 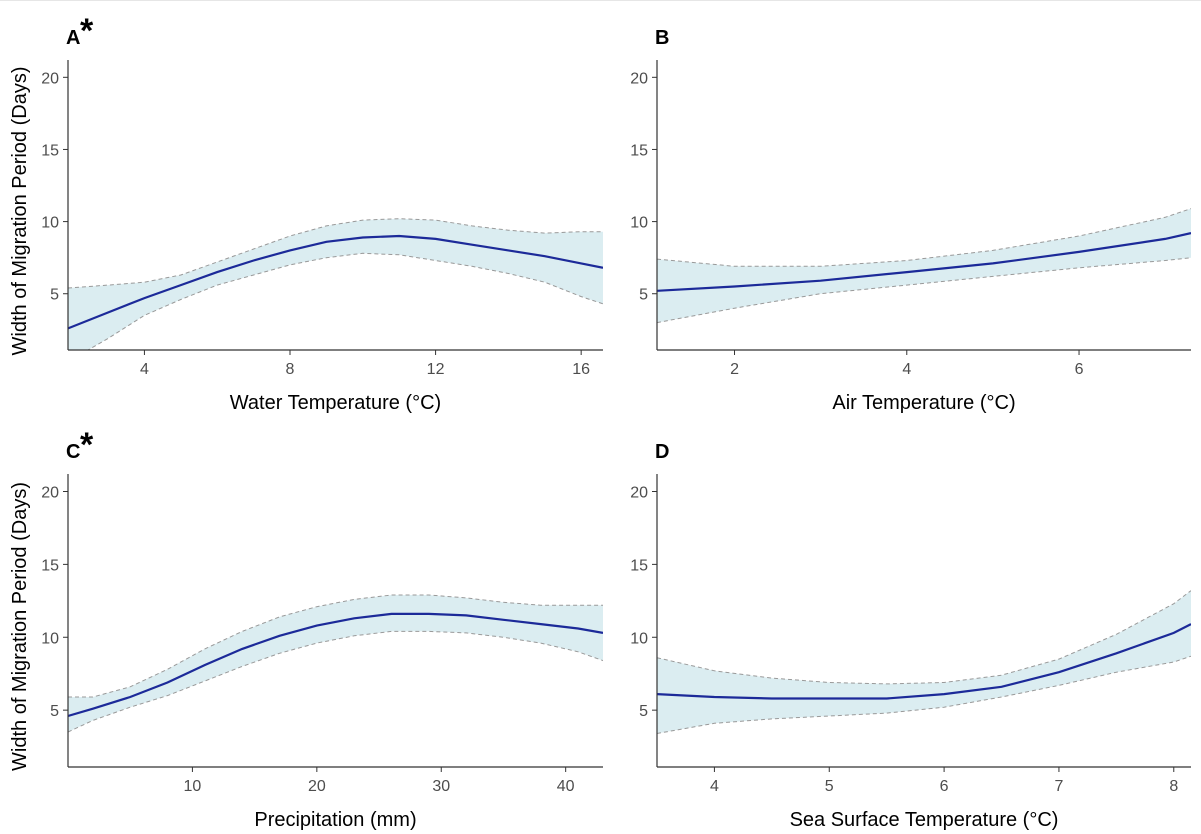 What do you see at coordinates (73, 452) in the screenshot?
I see `panel-label: C` at bounding box center [73, 452].